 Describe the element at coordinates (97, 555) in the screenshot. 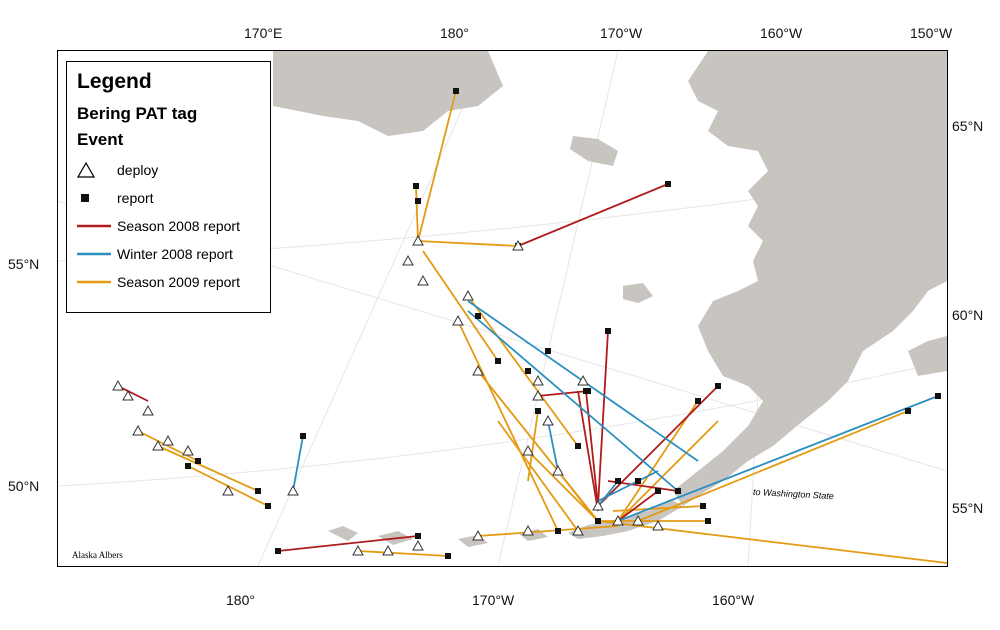

I see `projection-label: Alaska Albers` at that location.